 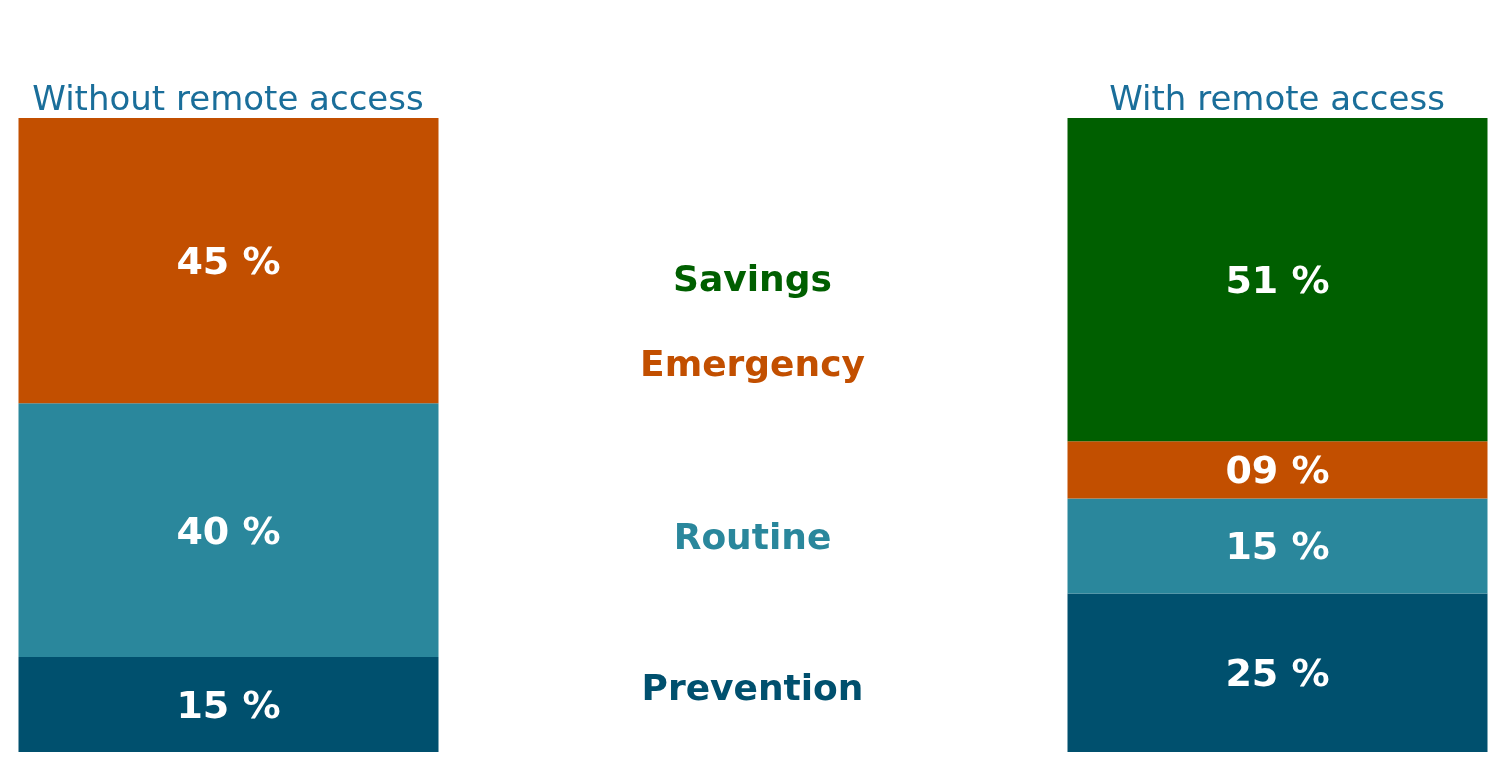 What do you see at coordinates (752, 687) in the screenshot?
I see `text: Prevention` at bounding box center [752, 687].